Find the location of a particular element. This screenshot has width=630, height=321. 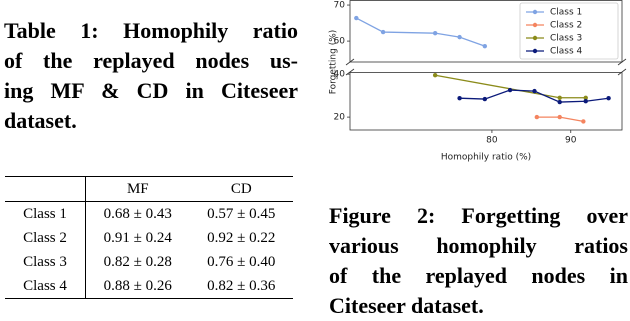

table-cell: Class 4 is located at coordinates (45, 286).